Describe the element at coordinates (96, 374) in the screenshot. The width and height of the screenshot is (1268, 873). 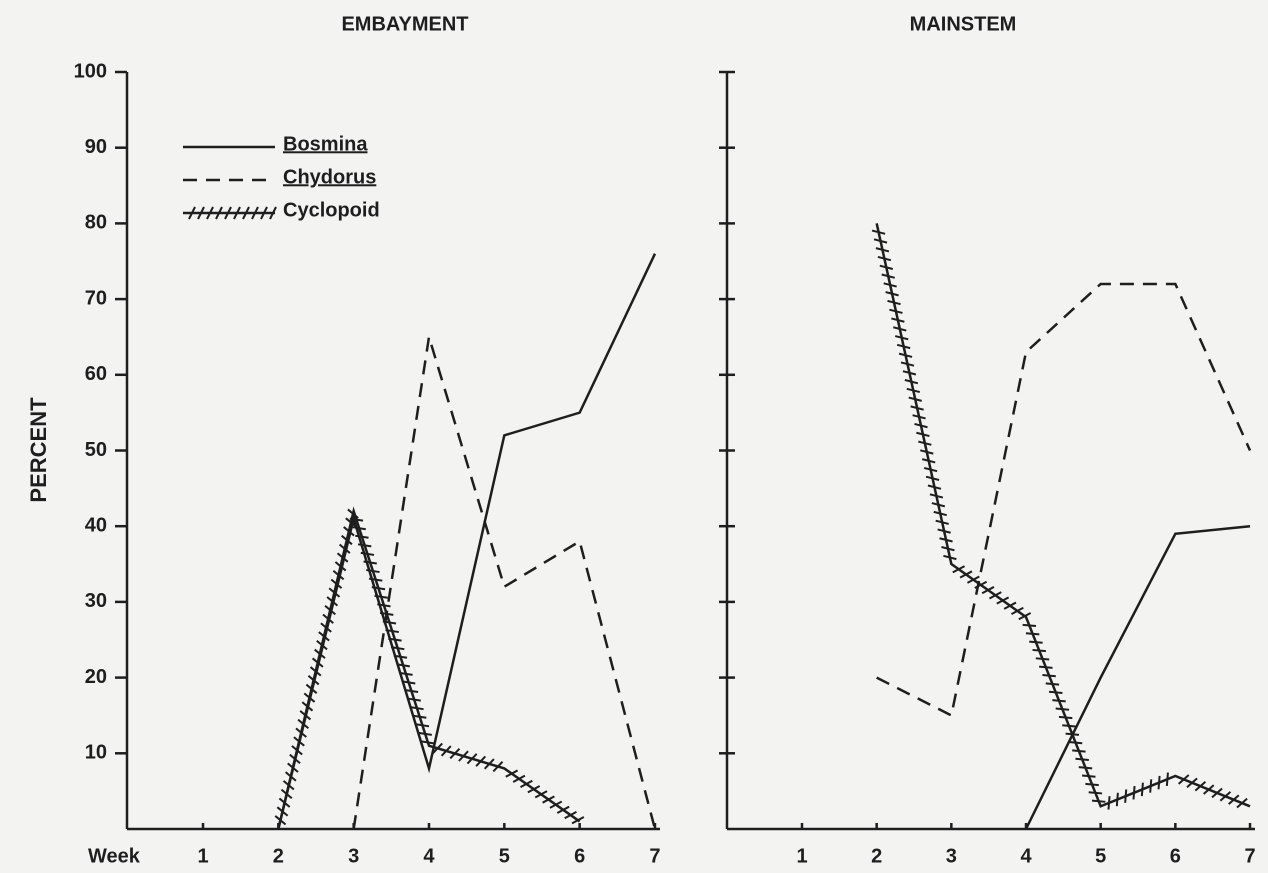
I see `y-tick-label: 60` at that location.